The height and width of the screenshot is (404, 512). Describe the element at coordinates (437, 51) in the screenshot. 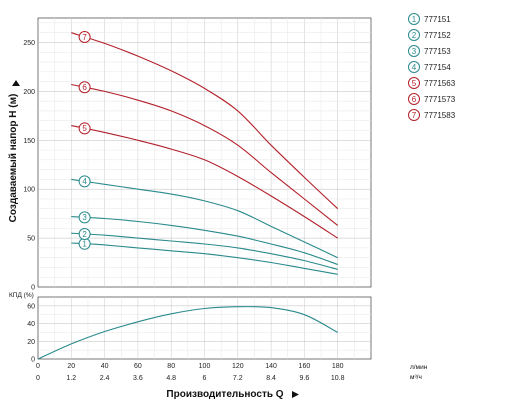

I see `legend-label: 777153` at that location.